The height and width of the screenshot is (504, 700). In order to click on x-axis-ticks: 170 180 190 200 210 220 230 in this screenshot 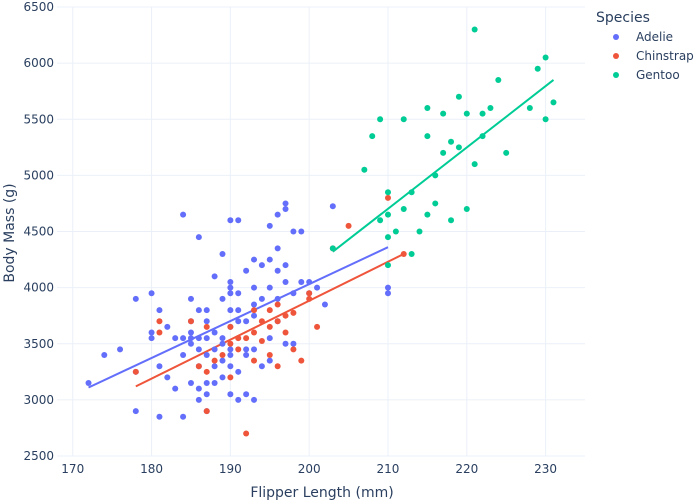, I will do `click(309, 469)`.